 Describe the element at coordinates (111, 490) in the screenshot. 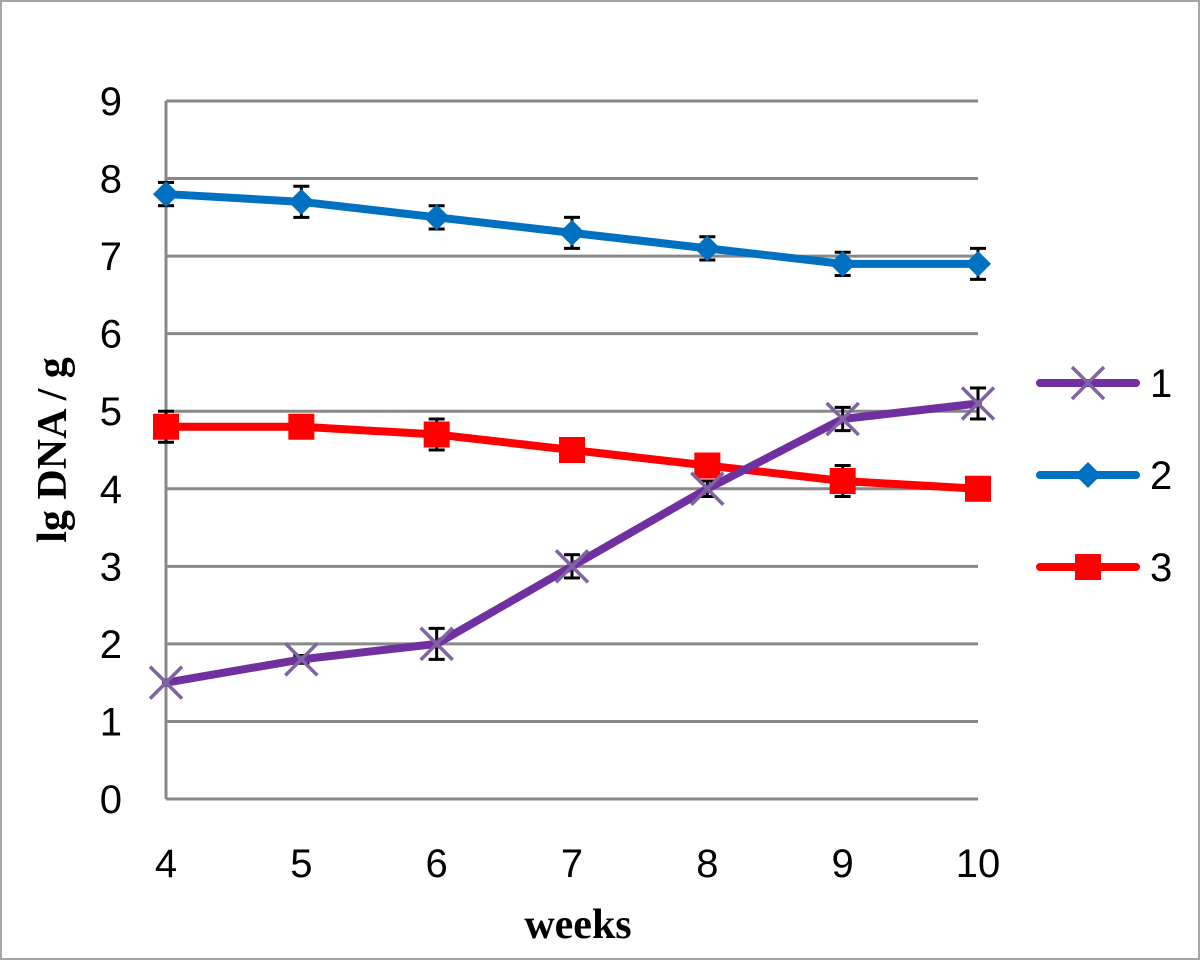

I see `y-tick-label-4: 4` at that location.